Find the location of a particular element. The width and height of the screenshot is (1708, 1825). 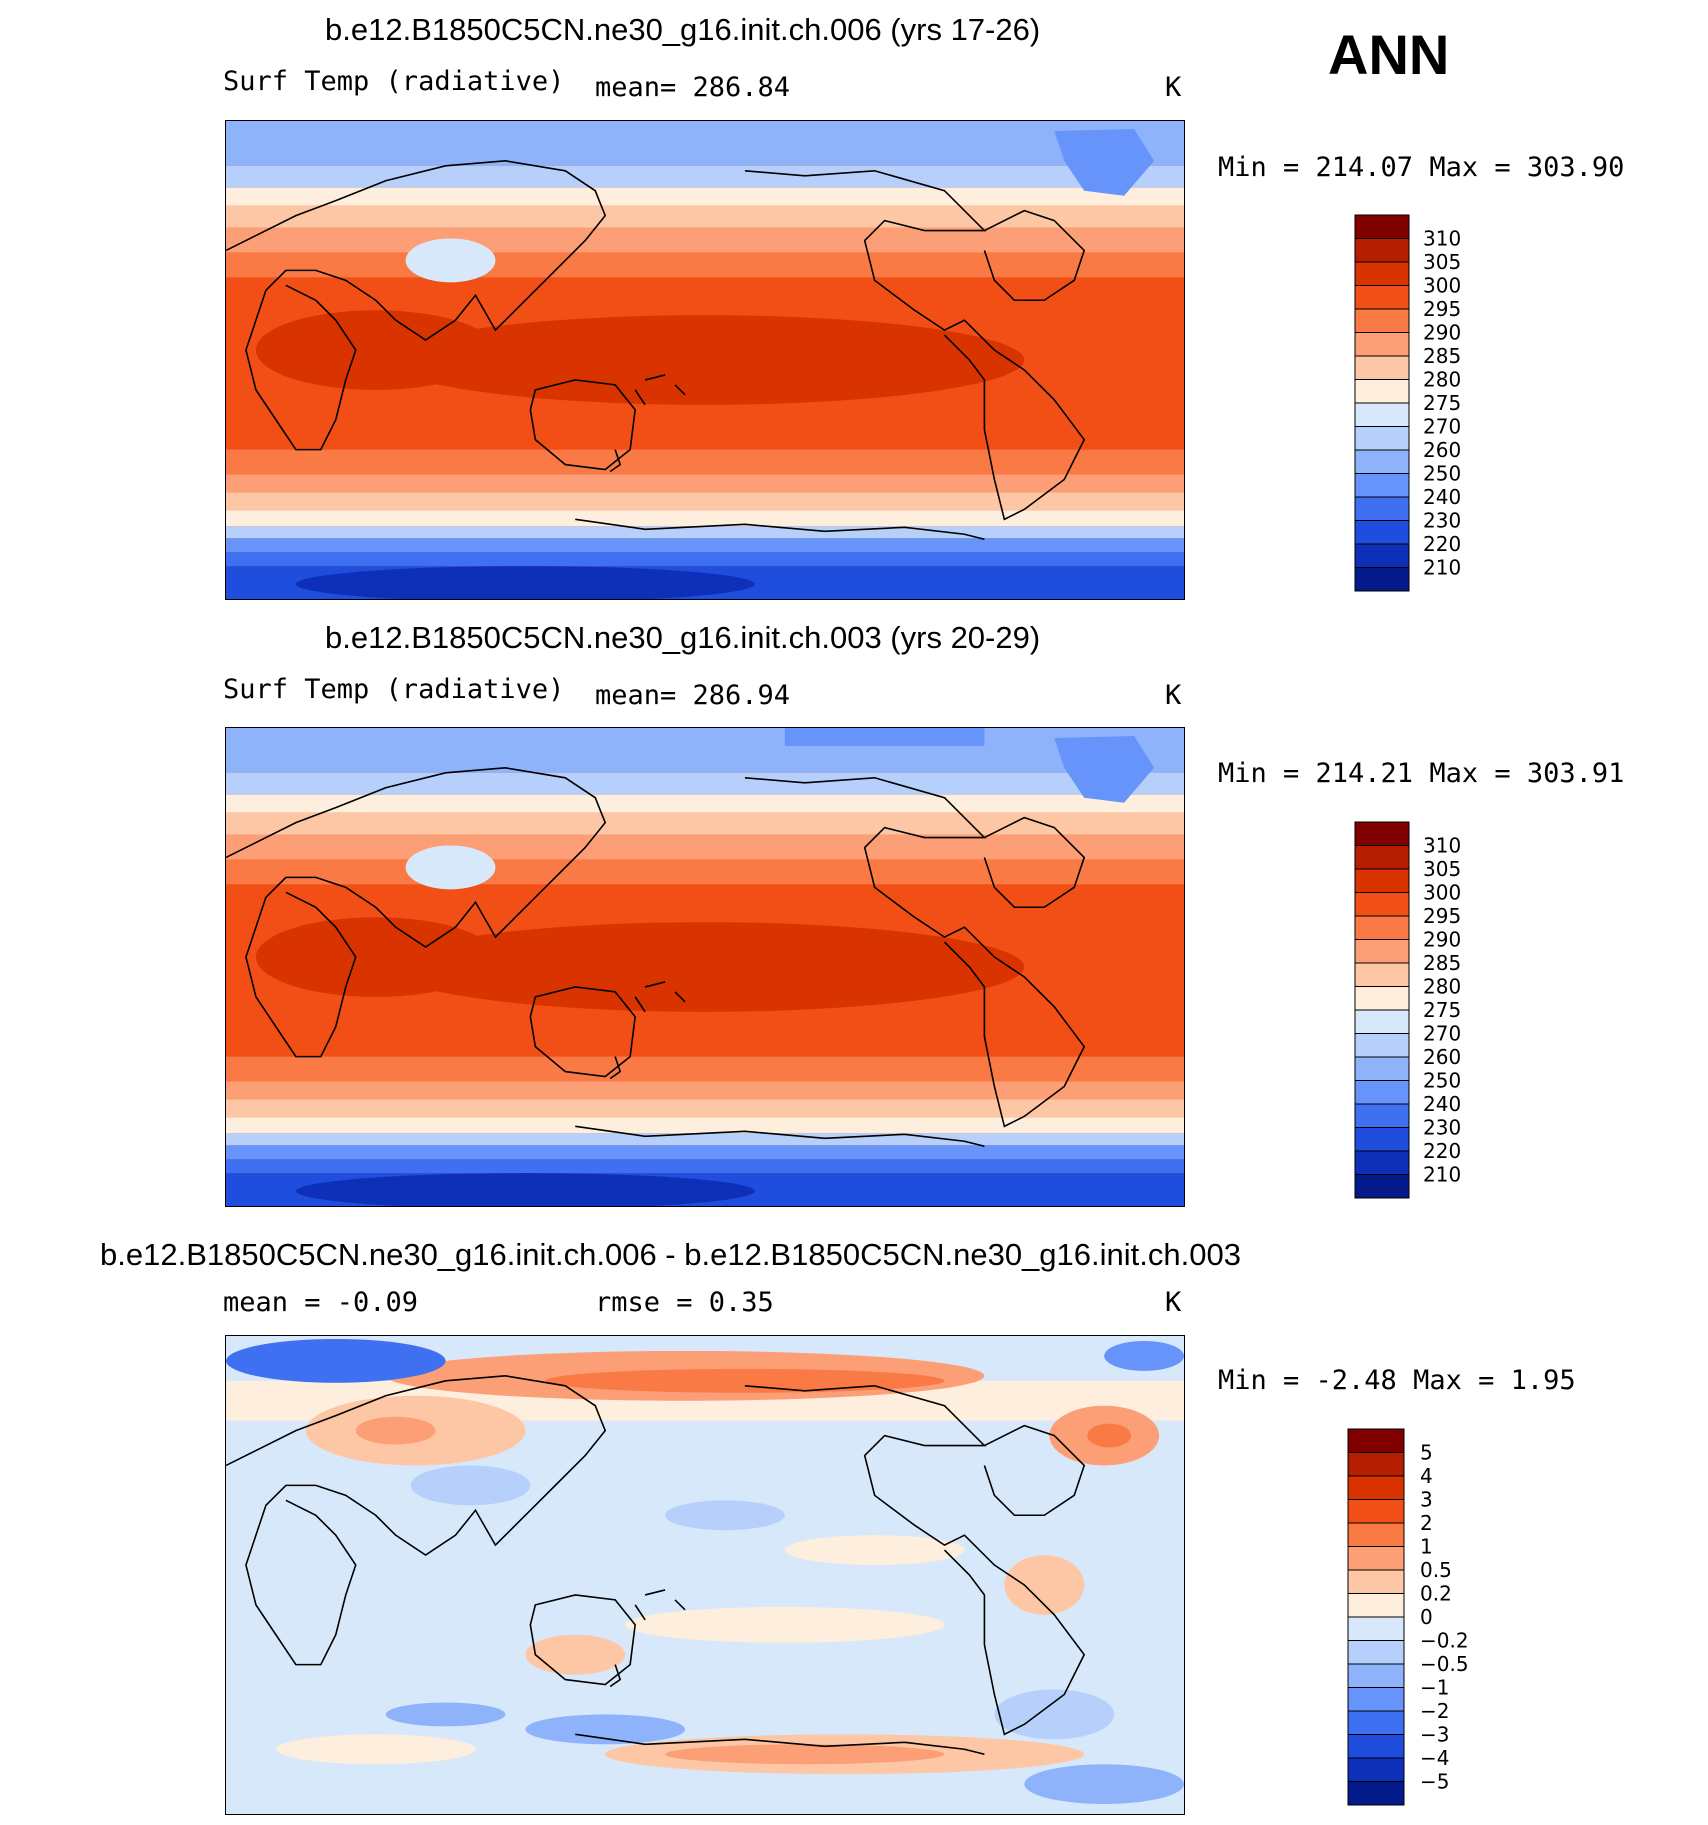

panel-2-colorbar-level-label: 240 is located at coordinates (1442, 1104).